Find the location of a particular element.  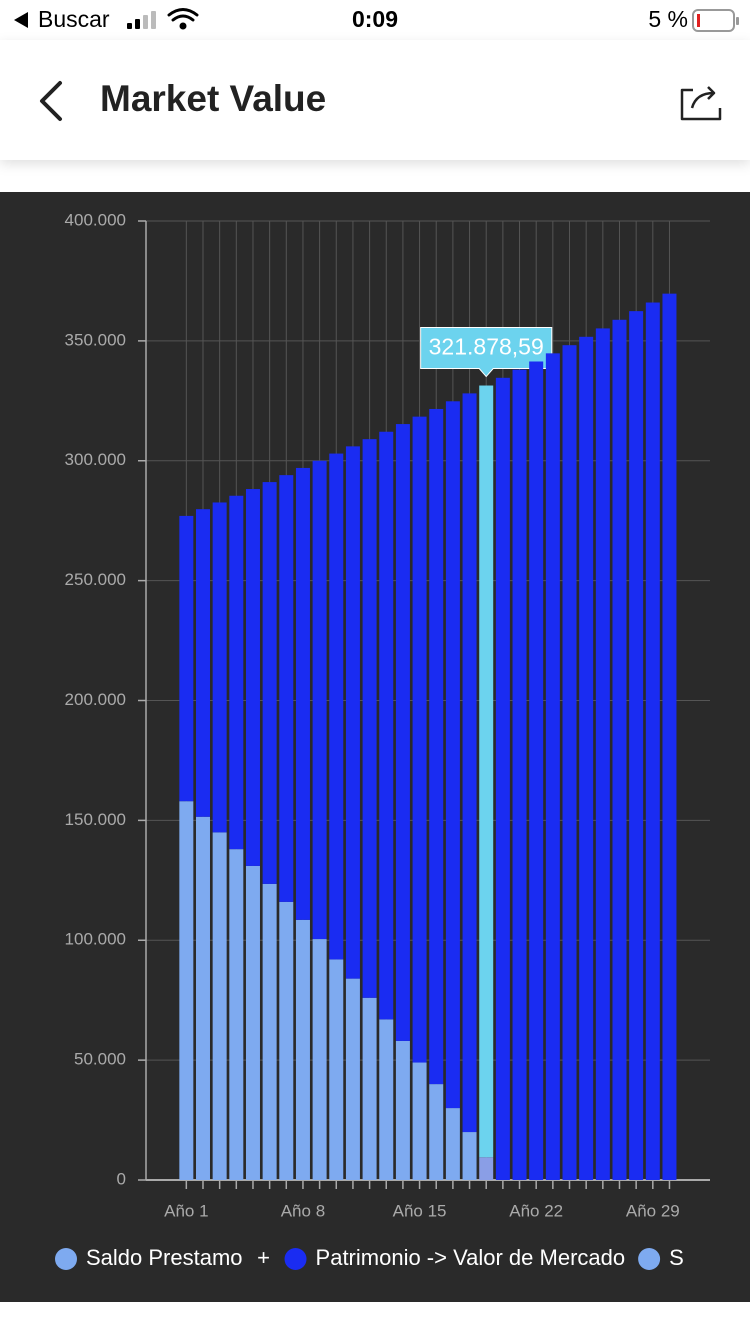

back-button is located at coordinates (51, 101).